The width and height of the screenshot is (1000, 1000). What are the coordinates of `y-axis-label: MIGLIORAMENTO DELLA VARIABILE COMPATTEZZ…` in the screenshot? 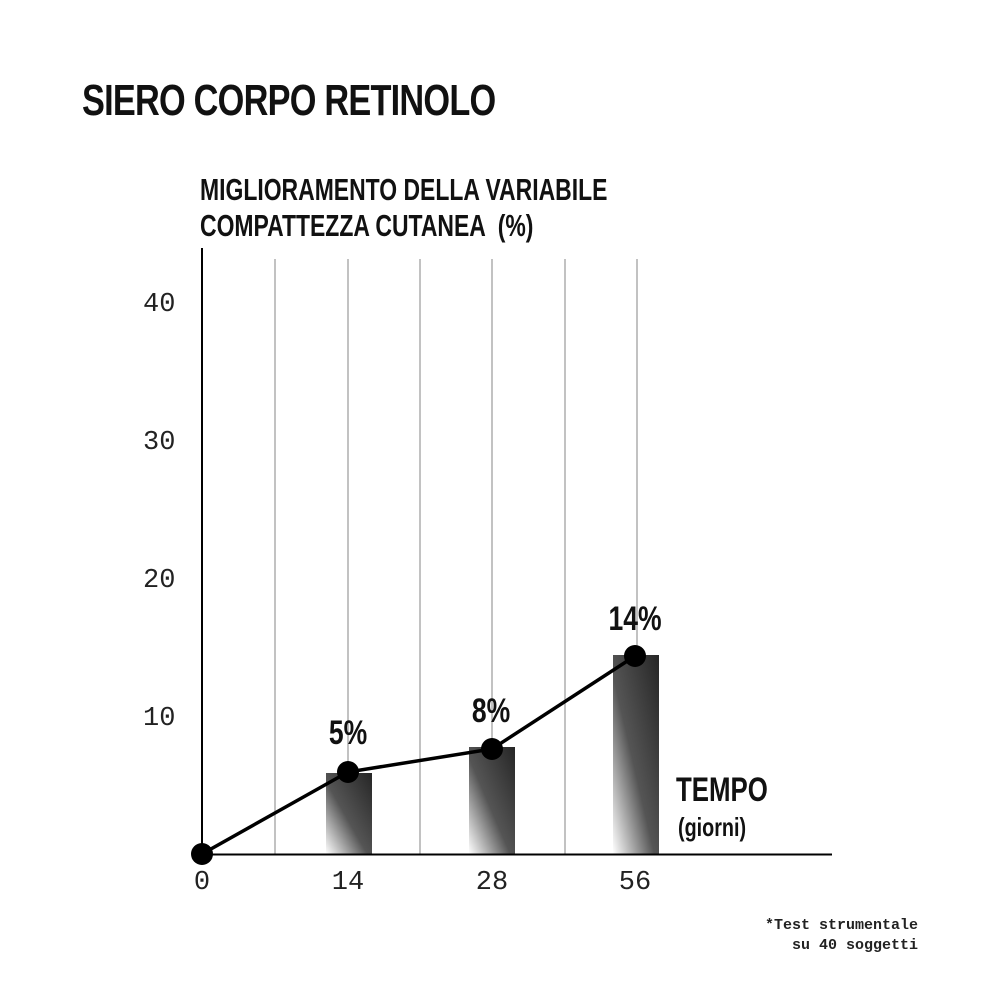 It's located at (403, 208).